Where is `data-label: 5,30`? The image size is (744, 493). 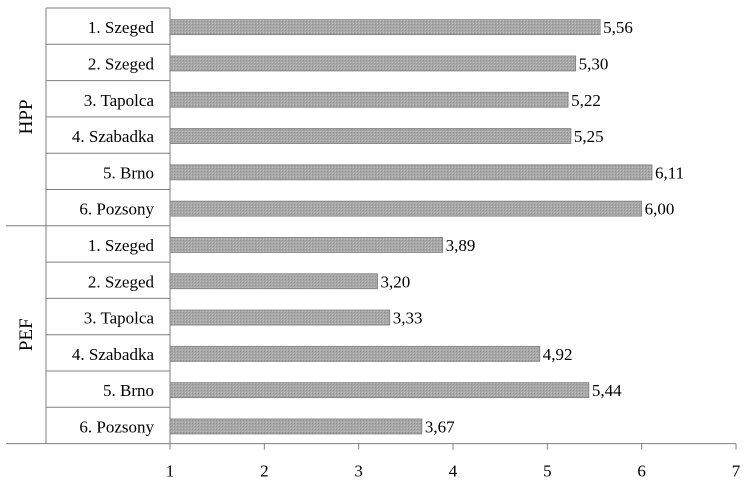
data-label: 5,30 is located at coordinates (594, 63).